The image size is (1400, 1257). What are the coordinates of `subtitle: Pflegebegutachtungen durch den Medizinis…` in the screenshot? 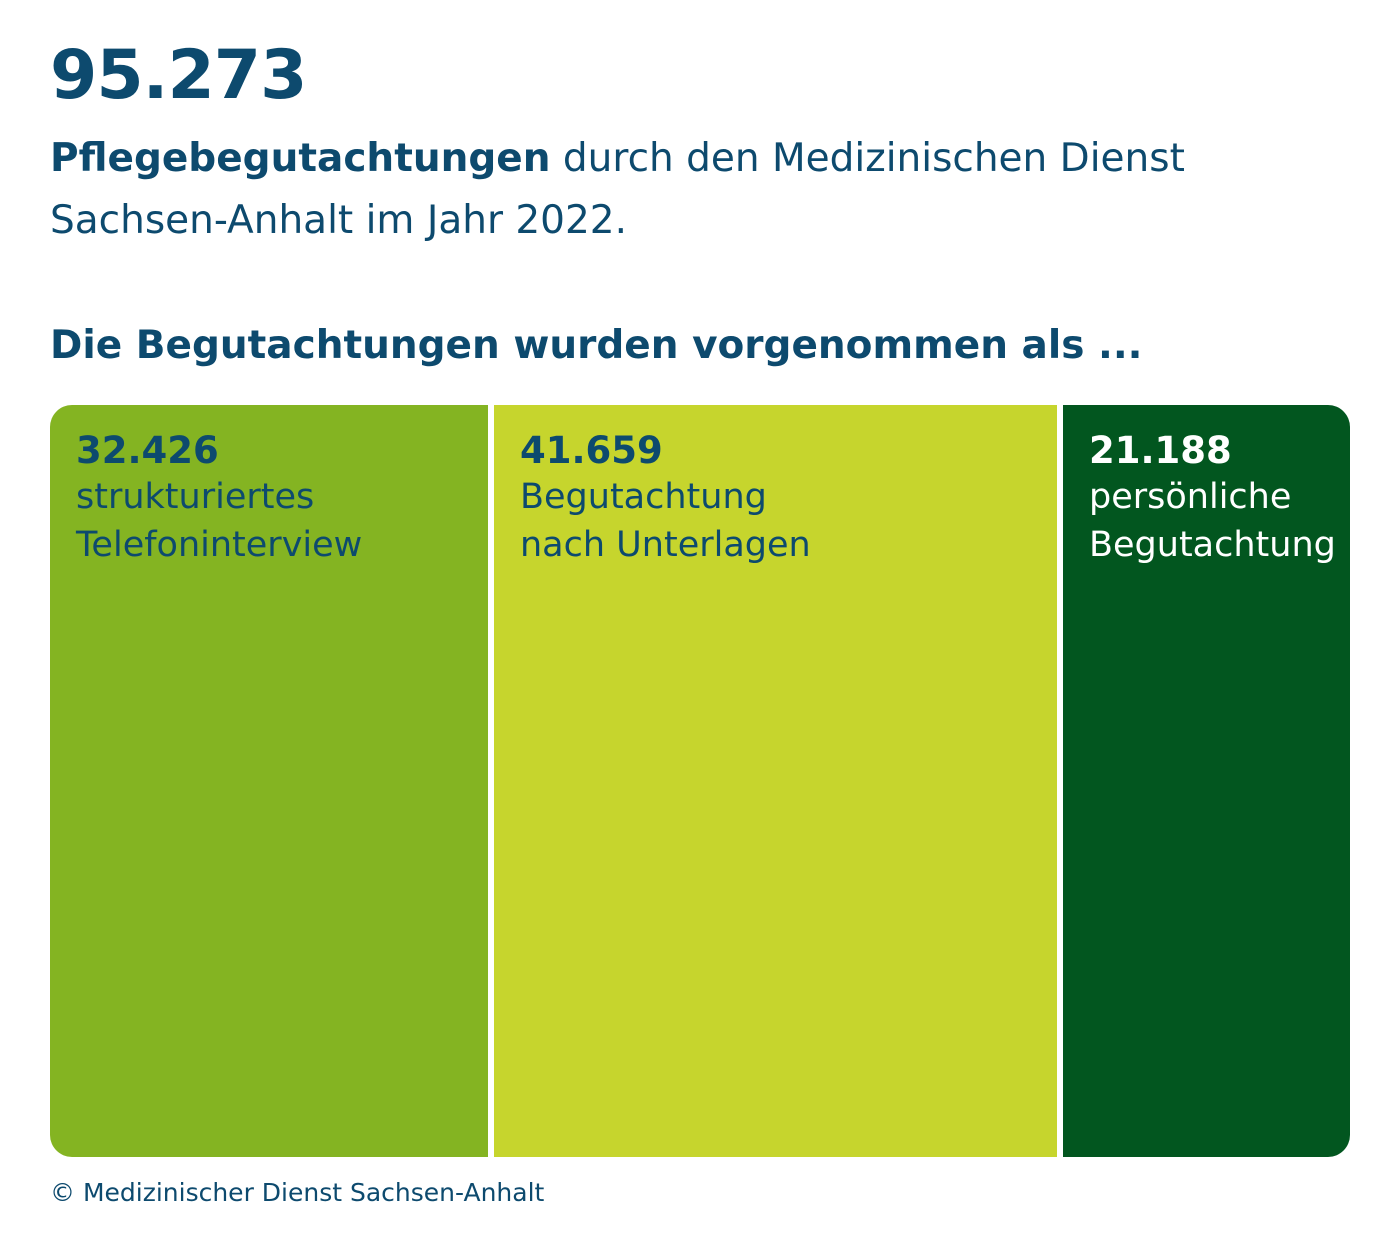 It's located at (650, 190).